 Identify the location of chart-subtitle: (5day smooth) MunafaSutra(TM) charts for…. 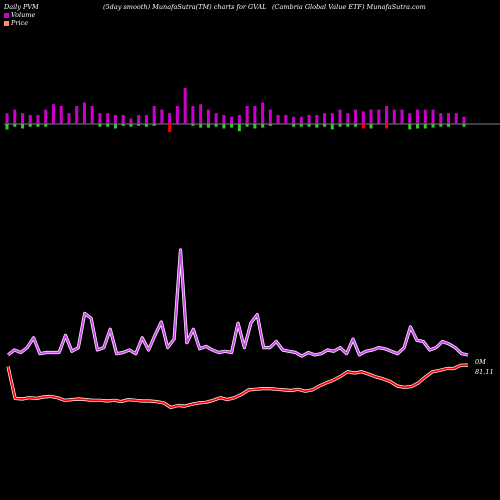
(185, 7).